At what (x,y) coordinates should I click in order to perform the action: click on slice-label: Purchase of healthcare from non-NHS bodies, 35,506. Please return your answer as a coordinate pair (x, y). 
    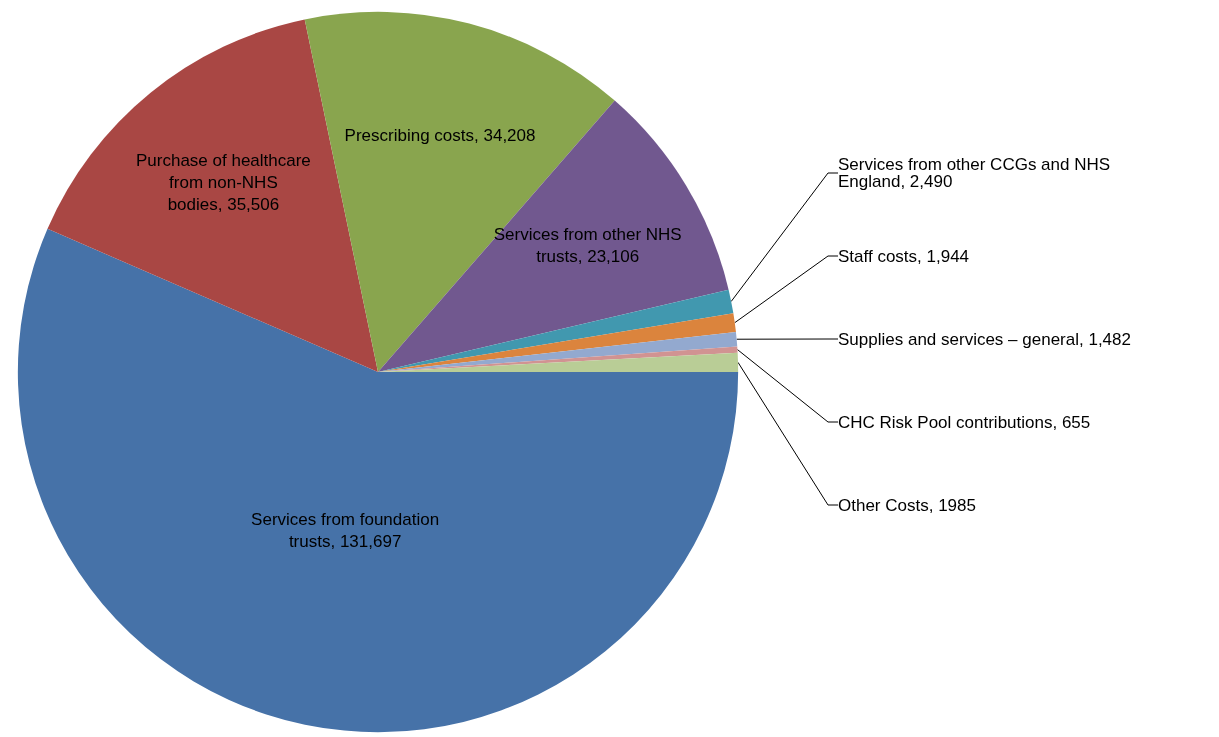
    Looking at the image, I should click on (223, 182).